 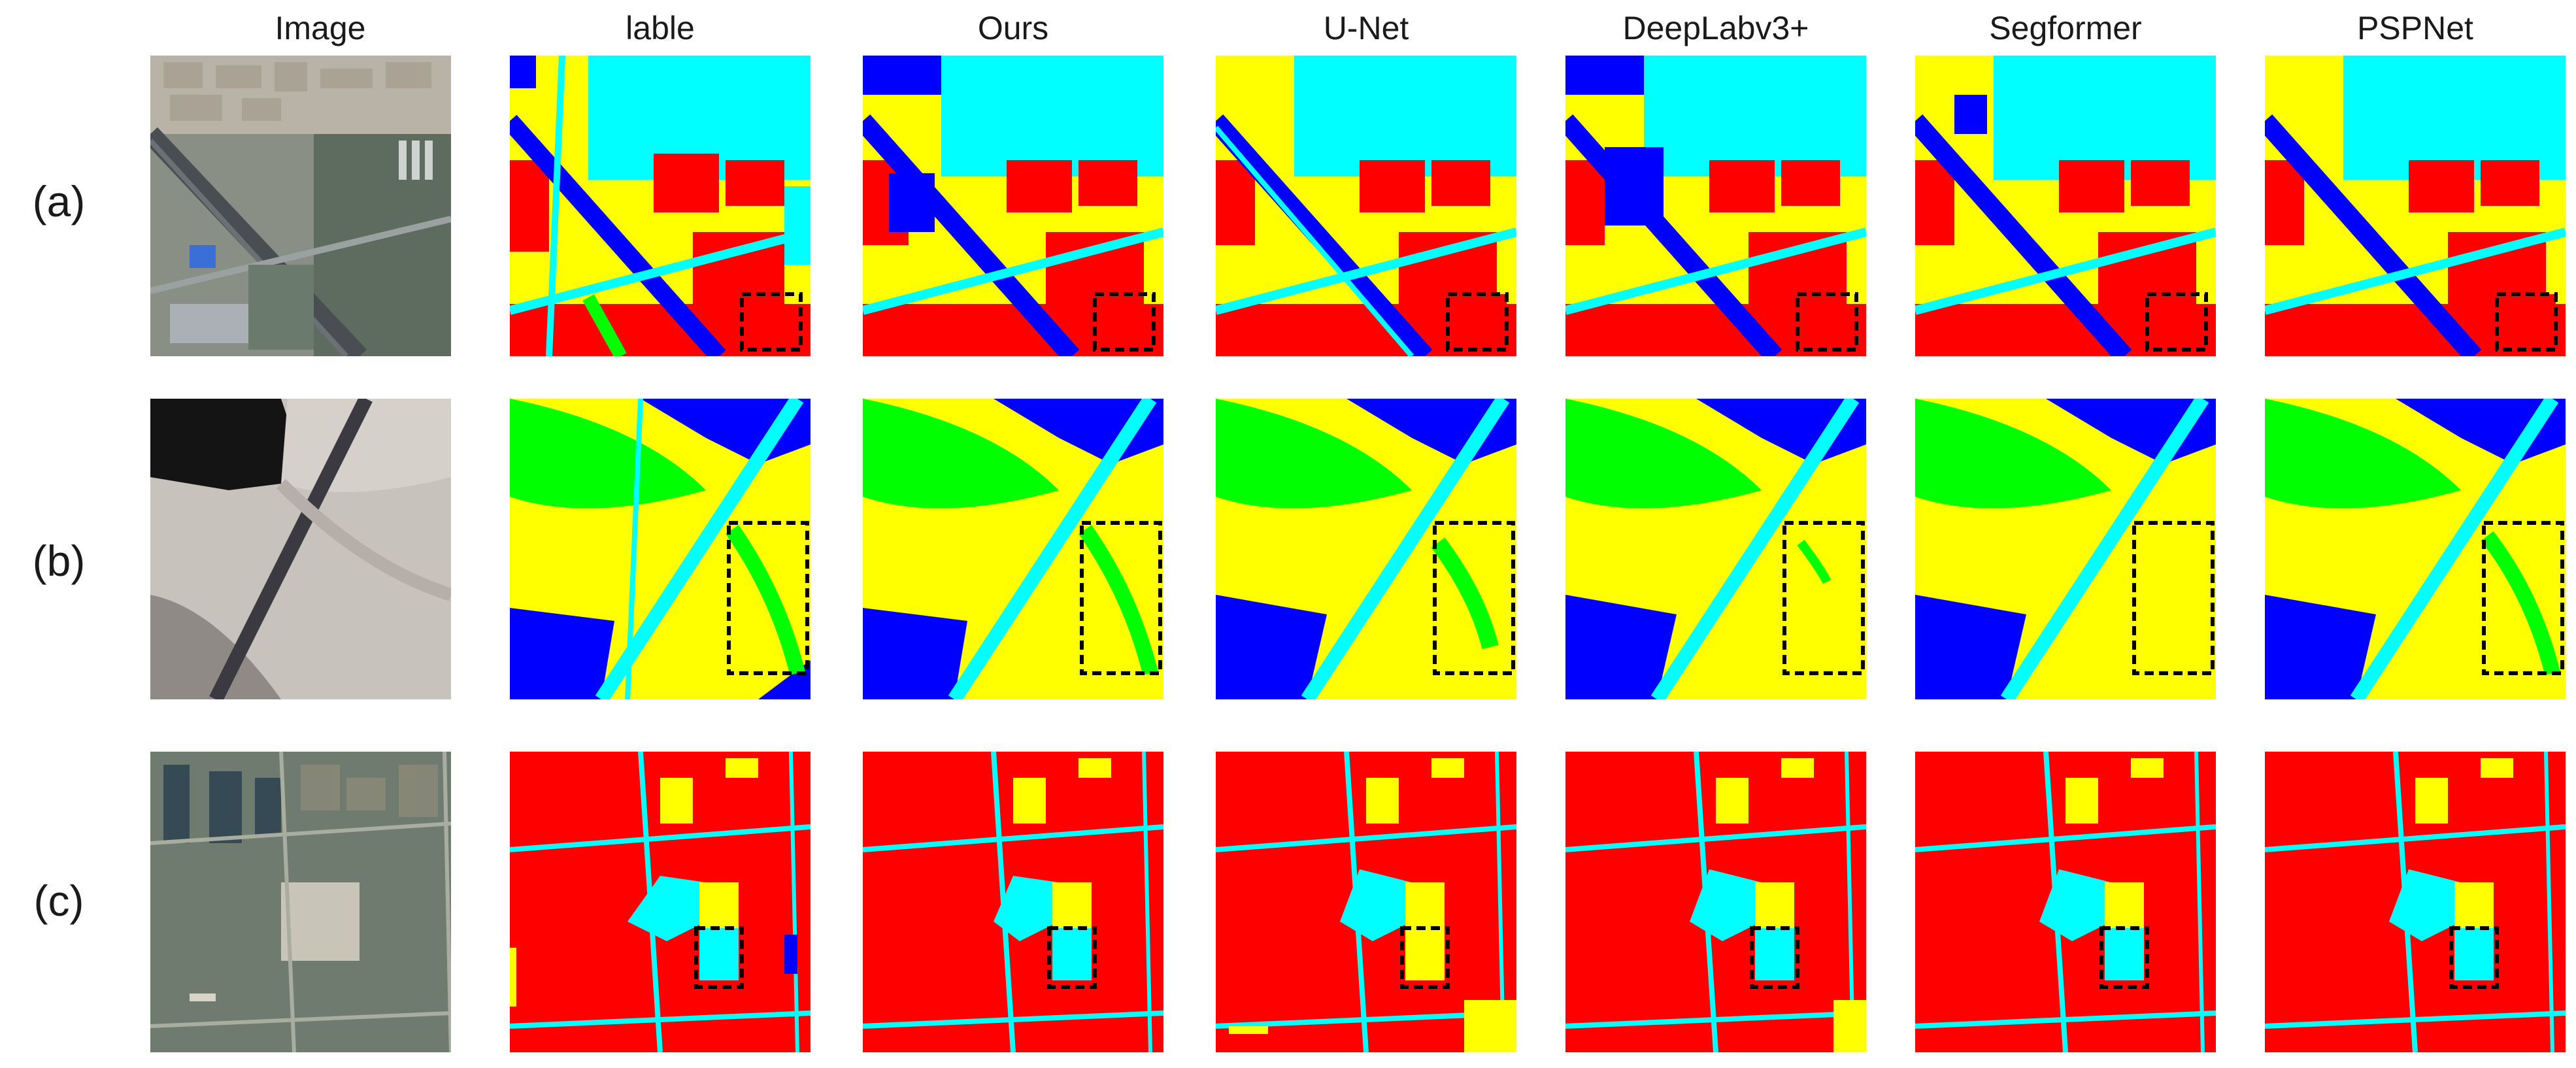 What do you see at coordinates (660, 206) in the screenshot?
I see `segmentation-label-a` at bounding box center [660, 206].